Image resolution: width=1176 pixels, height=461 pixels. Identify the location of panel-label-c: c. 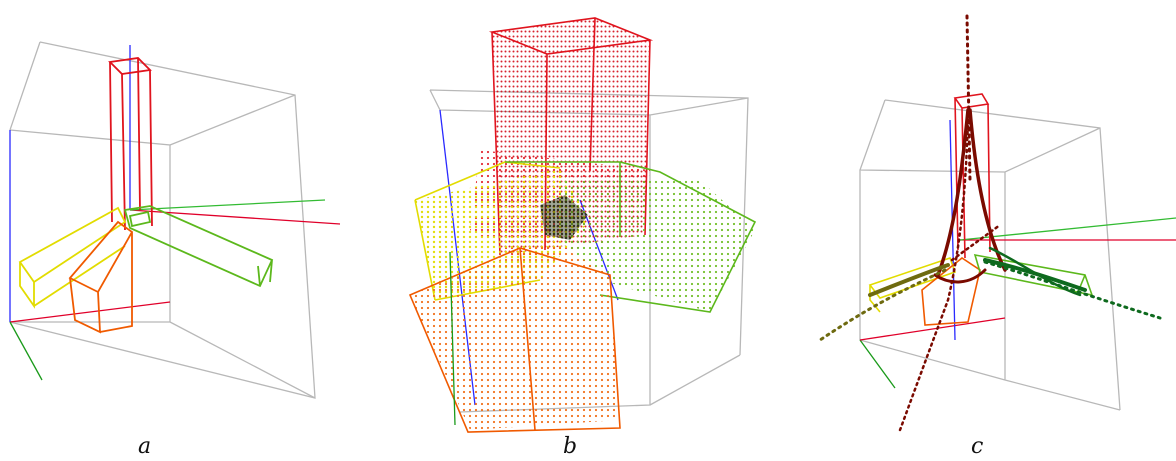
(977, 446).